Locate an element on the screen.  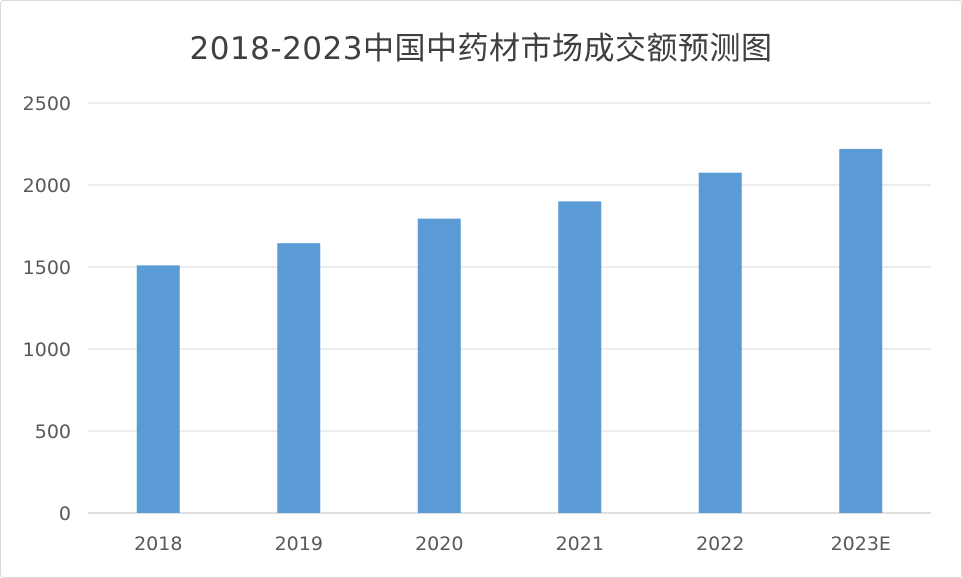
x-axis-ticks: 2018 2019 2020 2021 2022 2023E is located at coordinates (512, 544).